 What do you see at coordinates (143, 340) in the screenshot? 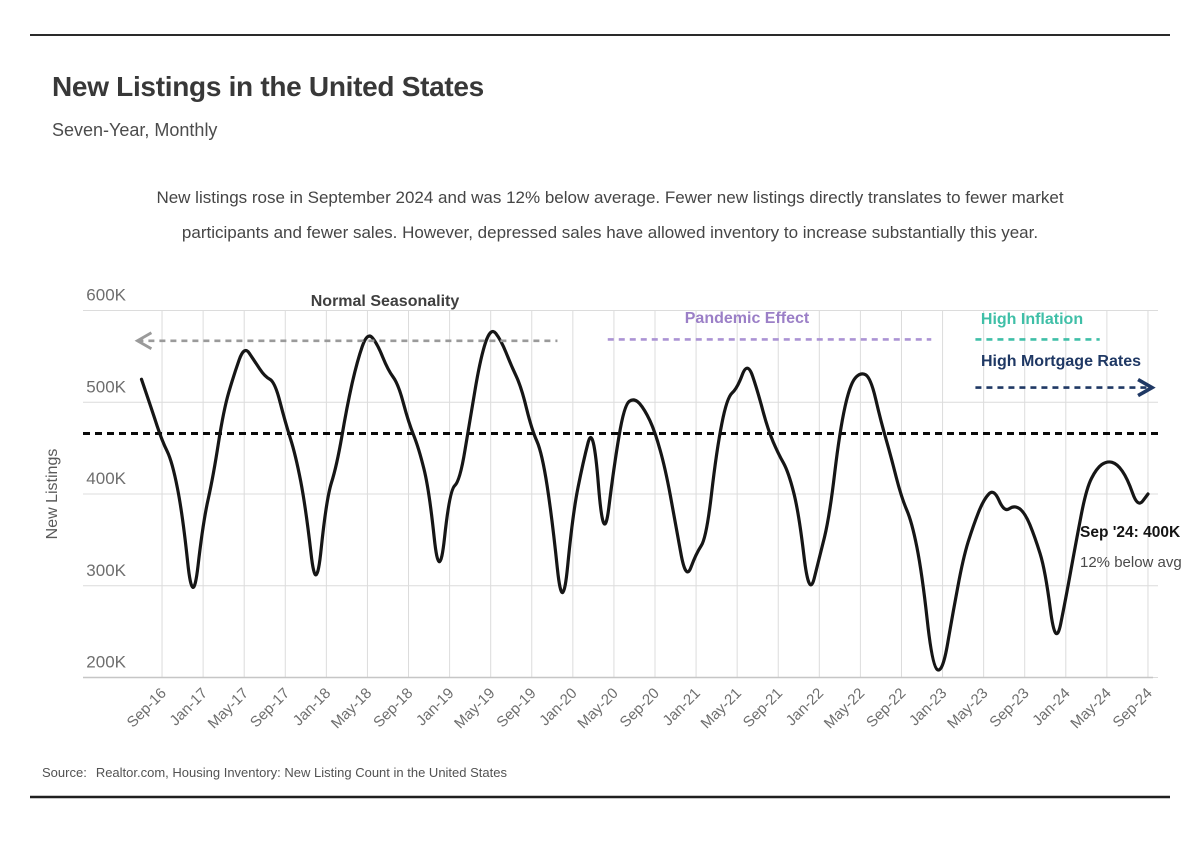
I see `normal-seasonality-arrowhead-icon` at bounding box center [143, 340].